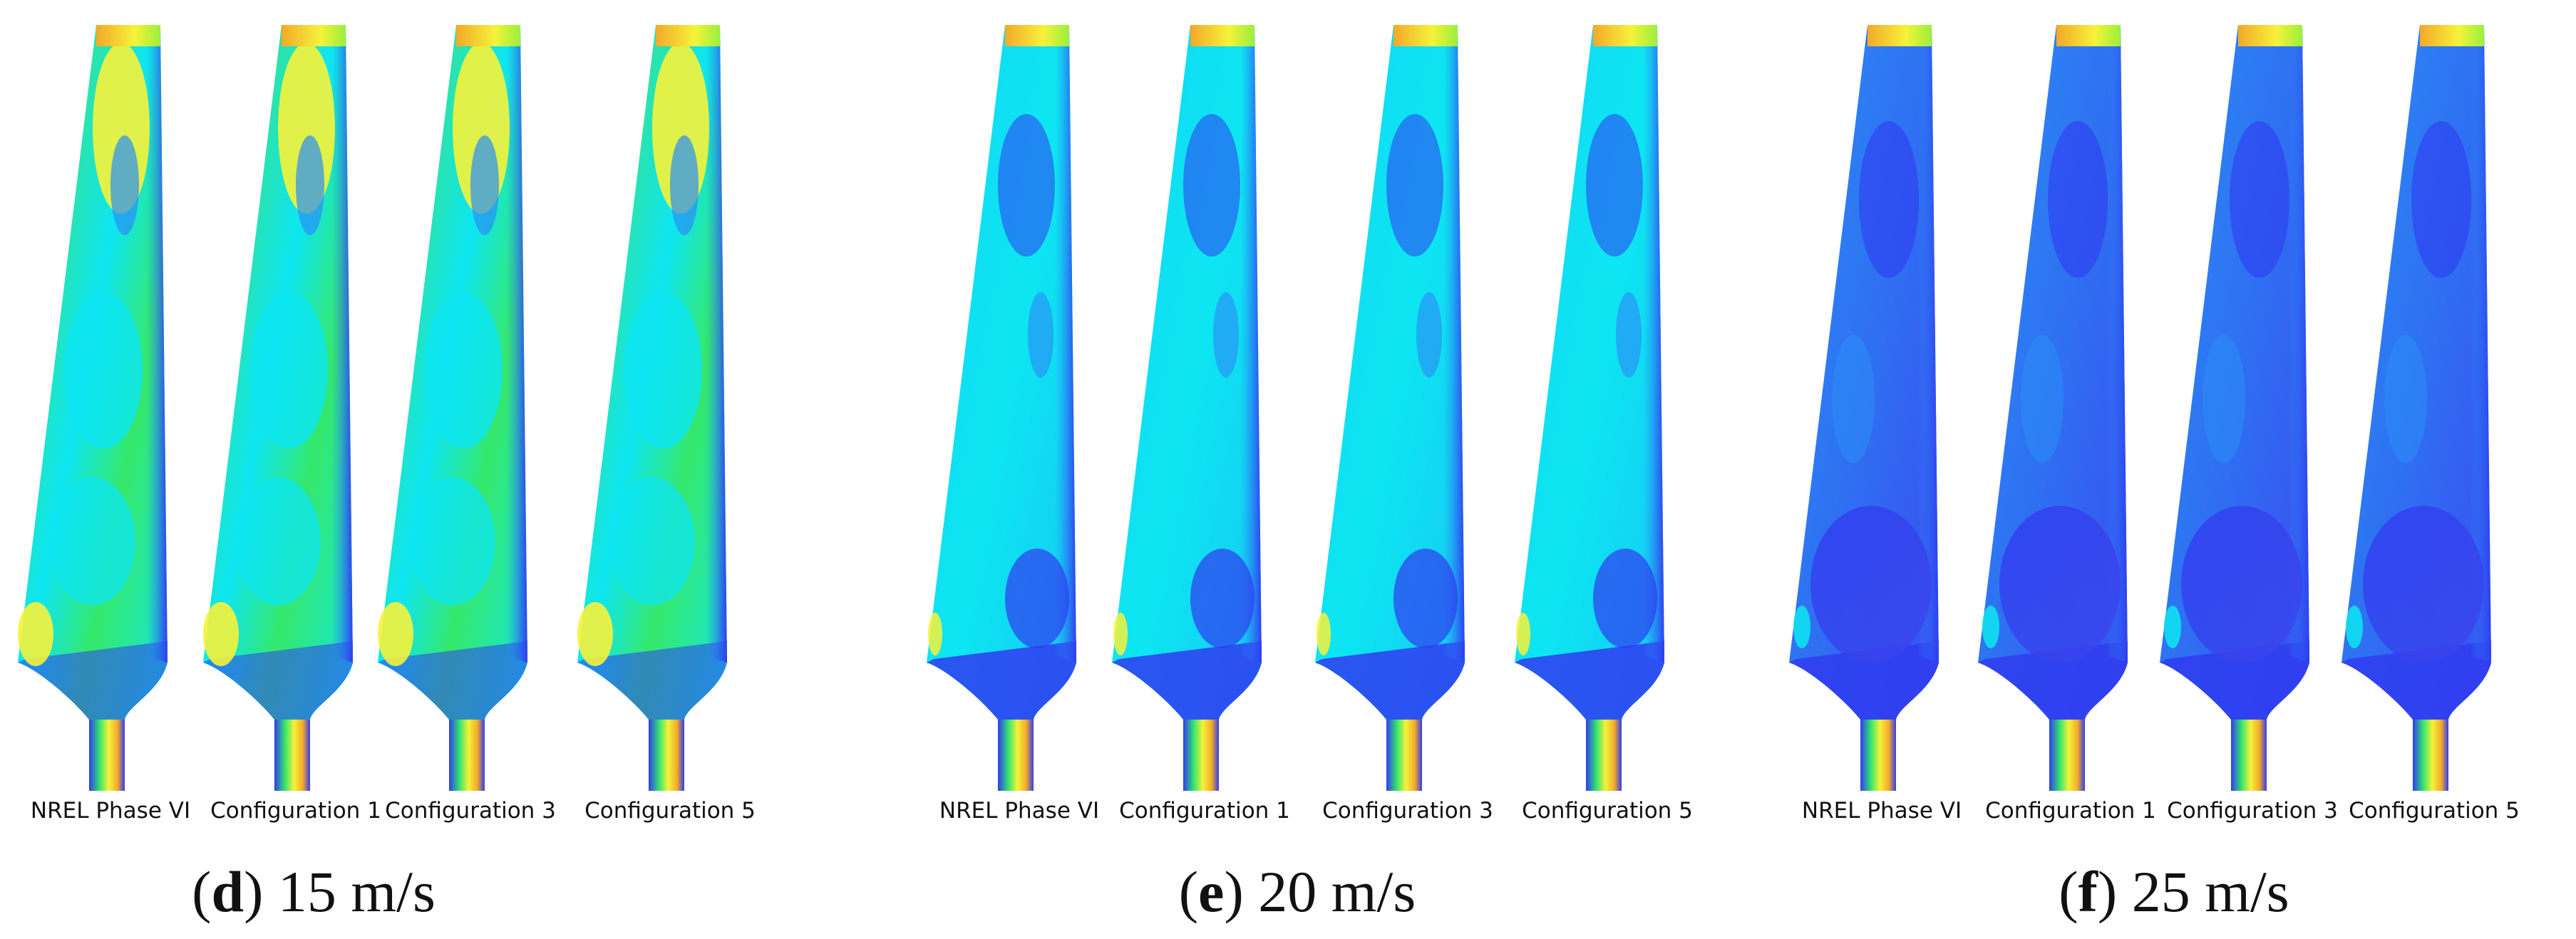 This screenshot has width=2576, height=939. I want to click on panel-caption: (d) 15 m/s, so click(314, 891).